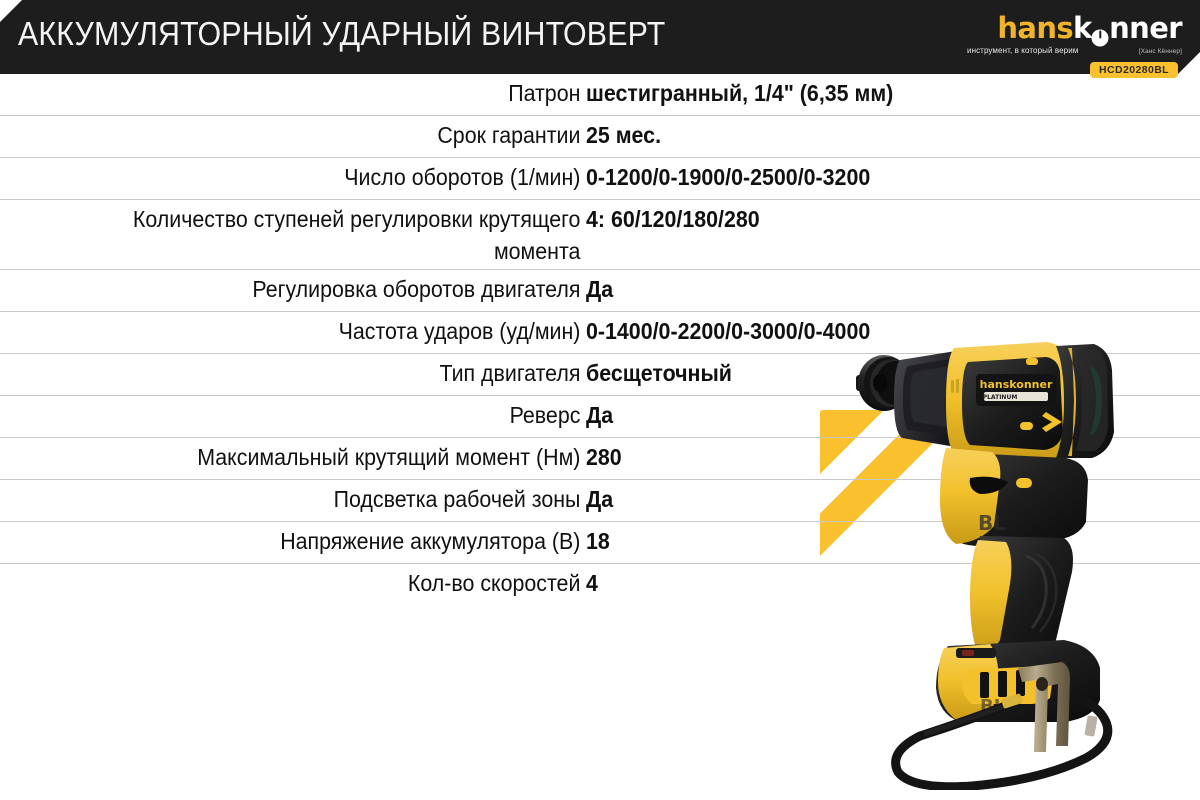 This screenshot has width=1200, height=800. I want to click on spec-value: 18, so click(598, 541).